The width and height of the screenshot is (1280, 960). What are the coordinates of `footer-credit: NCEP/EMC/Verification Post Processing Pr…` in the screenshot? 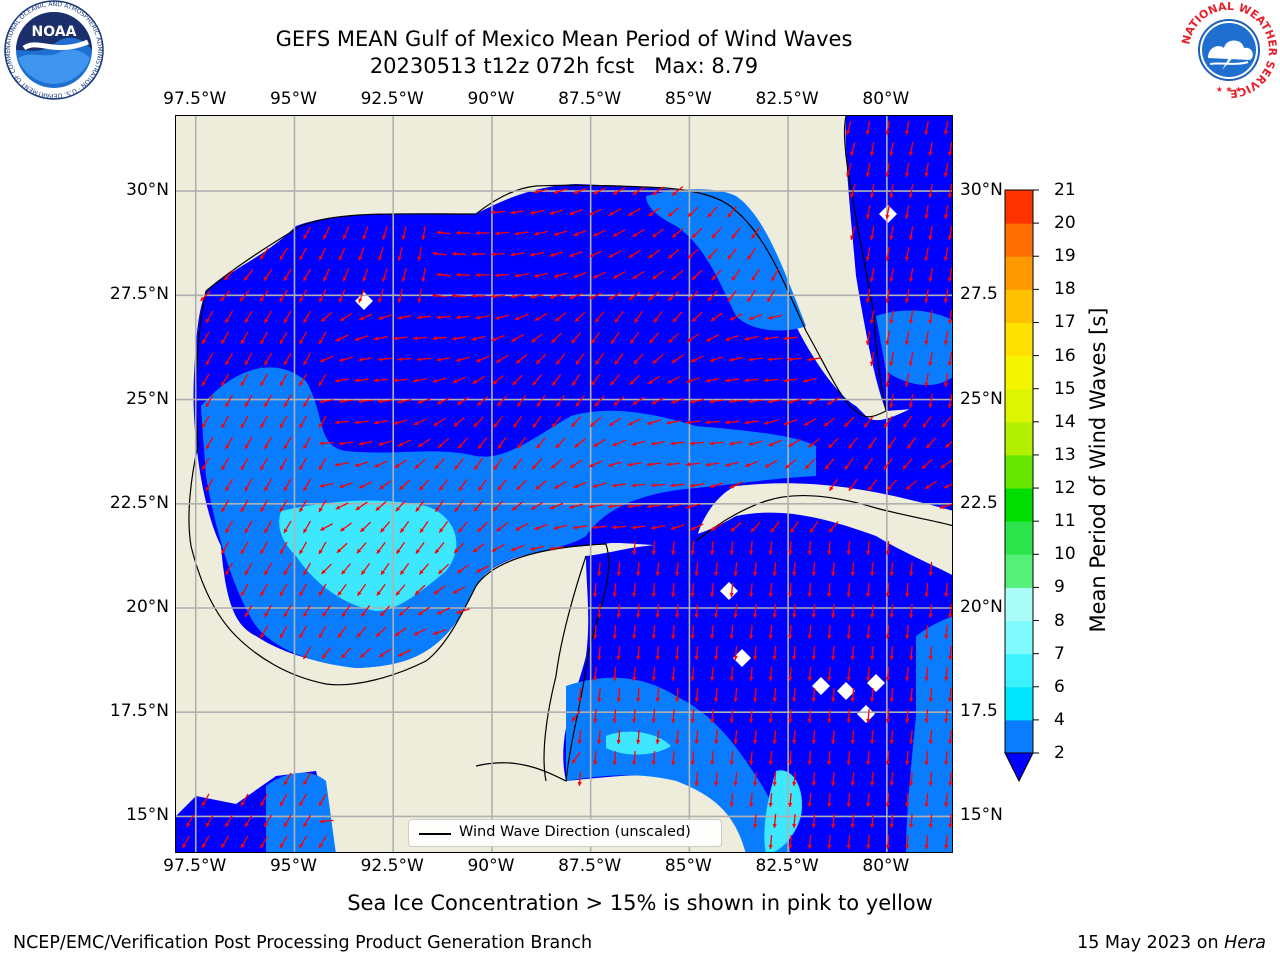 It's located at (303, 943).